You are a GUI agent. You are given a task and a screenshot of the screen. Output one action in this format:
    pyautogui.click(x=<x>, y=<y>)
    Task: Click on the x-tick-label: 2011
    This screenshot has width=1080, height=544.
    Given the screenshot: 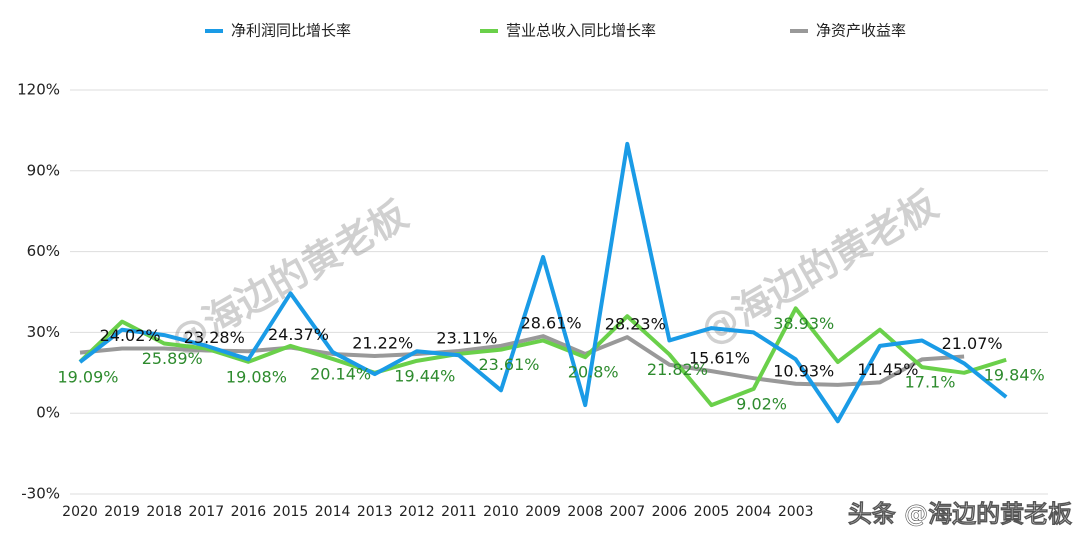 What is the action you would take?
    pyautogui.click(x=459, y=512)
    